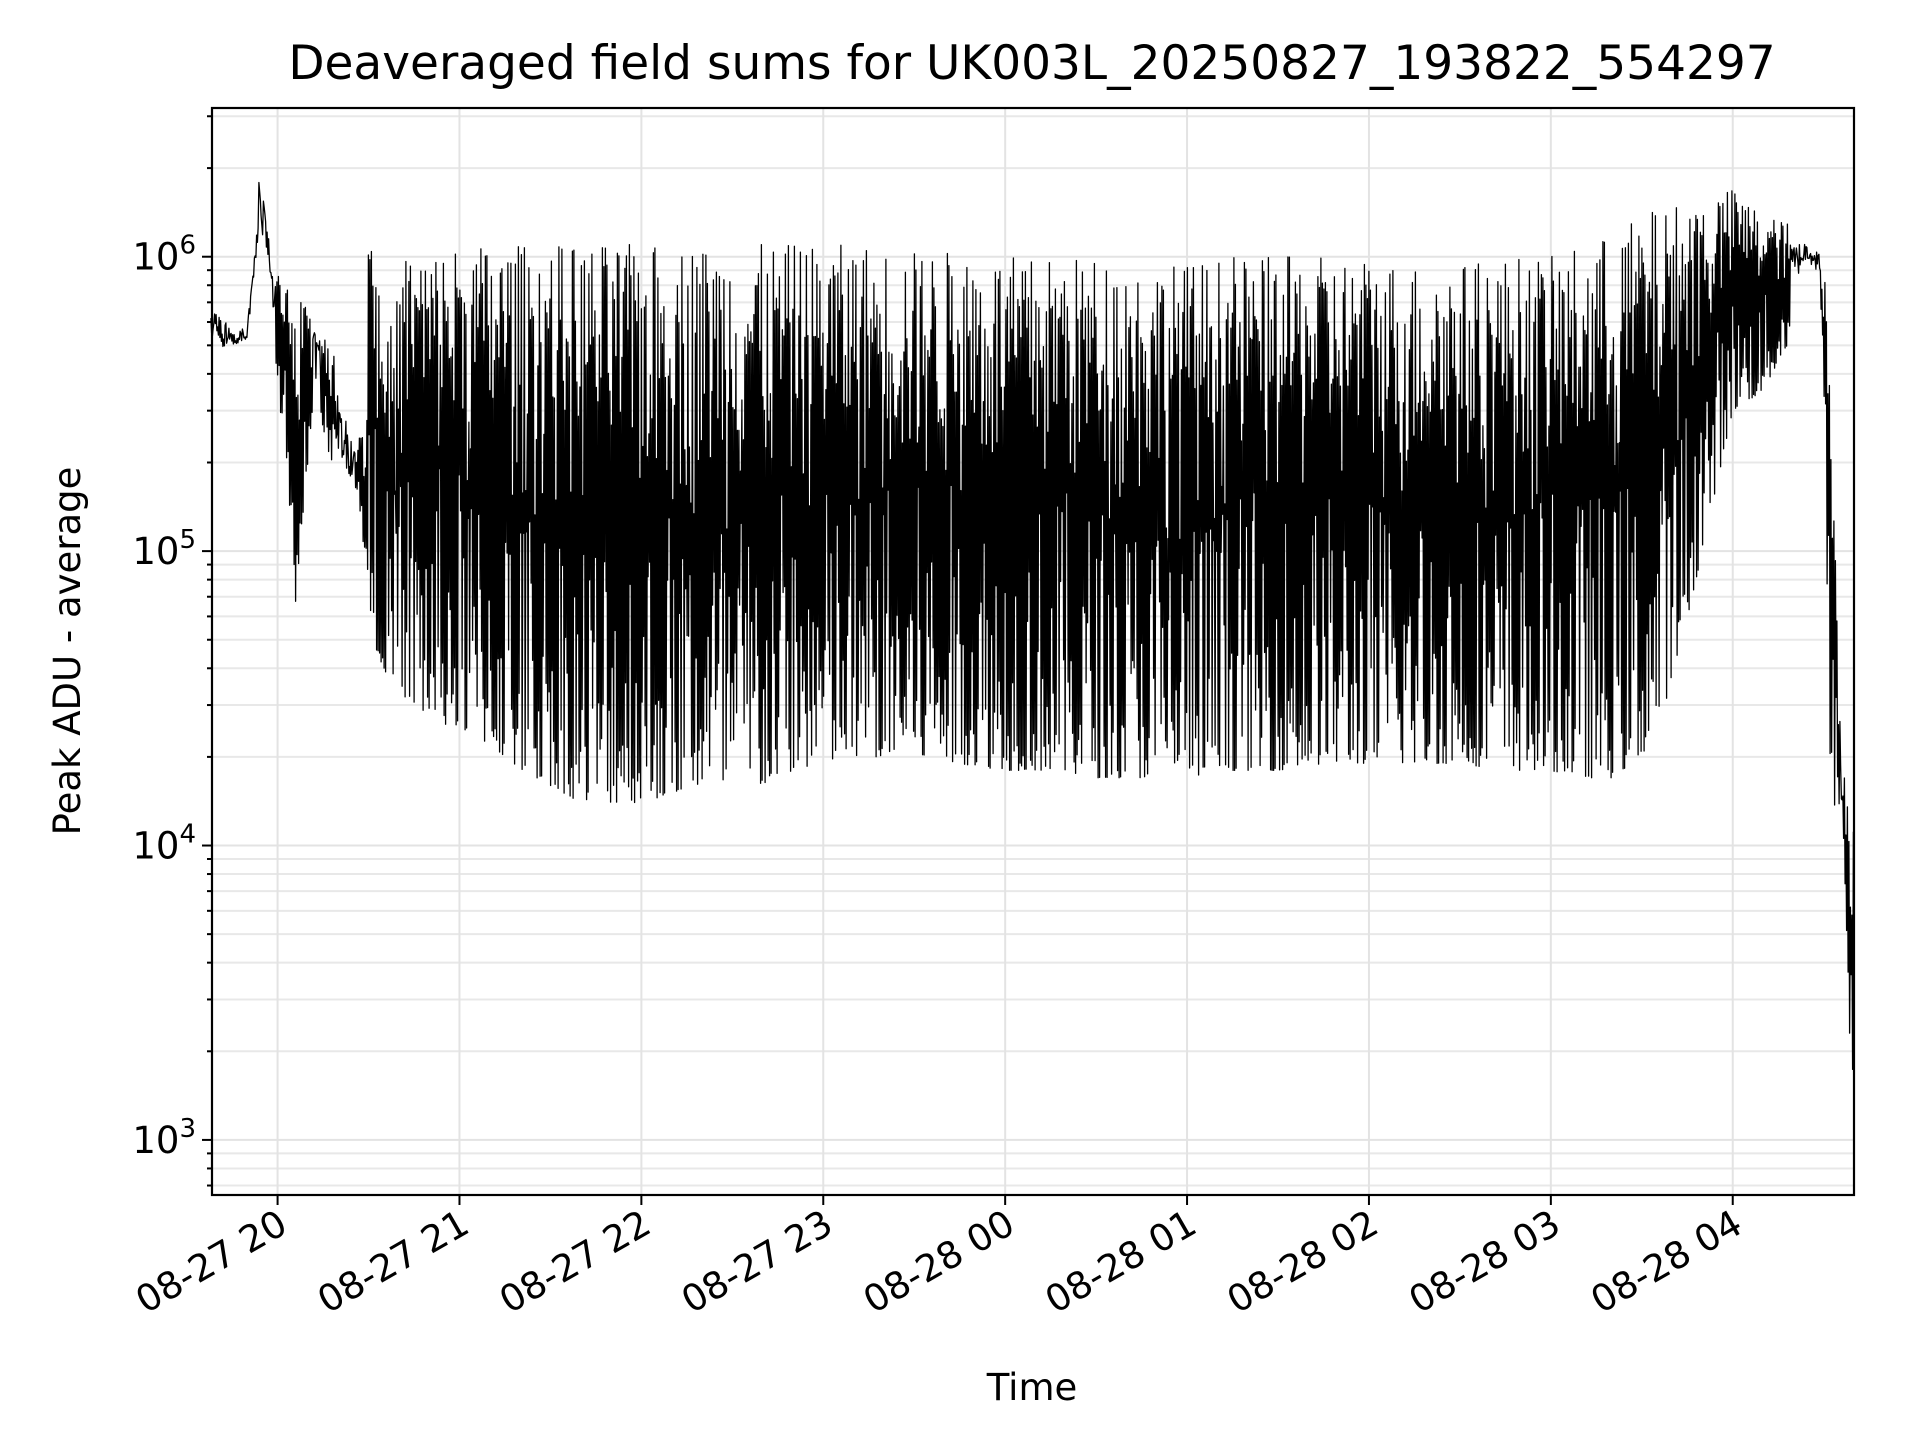  Describe the element at coordinates (164, 549) in the screenshot. I see `y-tick-label: 105` at that location.